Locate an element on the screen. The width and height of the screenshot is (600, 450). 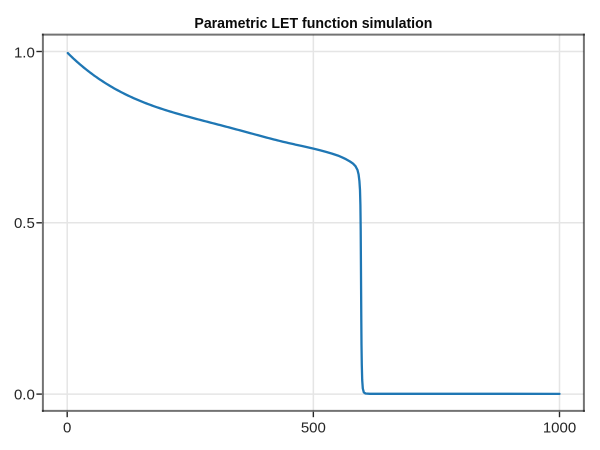
svg-text: 1000 is located at coordinates (559, 427).